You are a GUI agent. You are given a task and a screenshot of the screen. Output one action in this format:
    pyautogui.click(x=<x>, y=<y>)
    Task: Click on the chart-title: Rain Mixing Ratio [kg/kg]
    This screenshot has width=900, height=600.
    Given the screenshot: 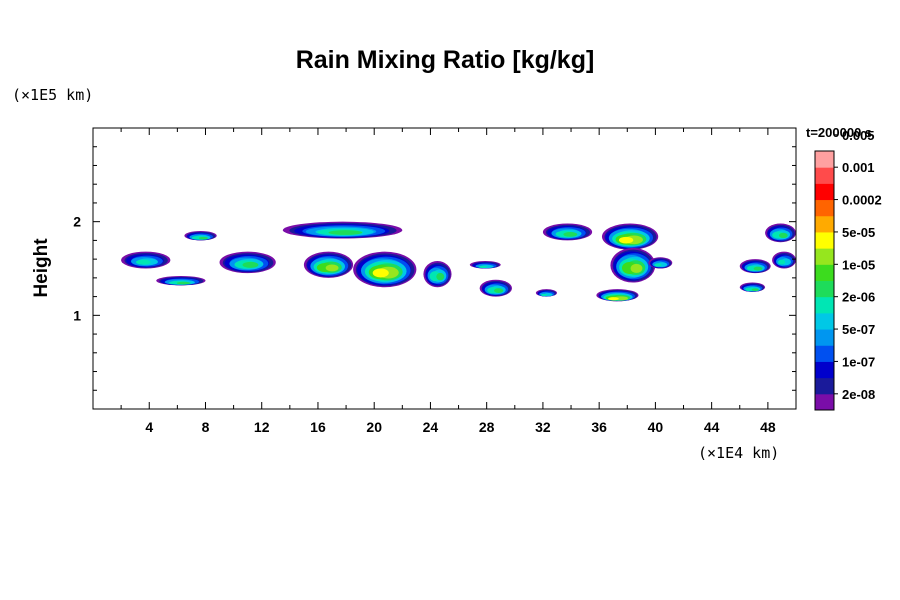 What is the action you would take?
    pyautogui.click(x=445, y=60)
    